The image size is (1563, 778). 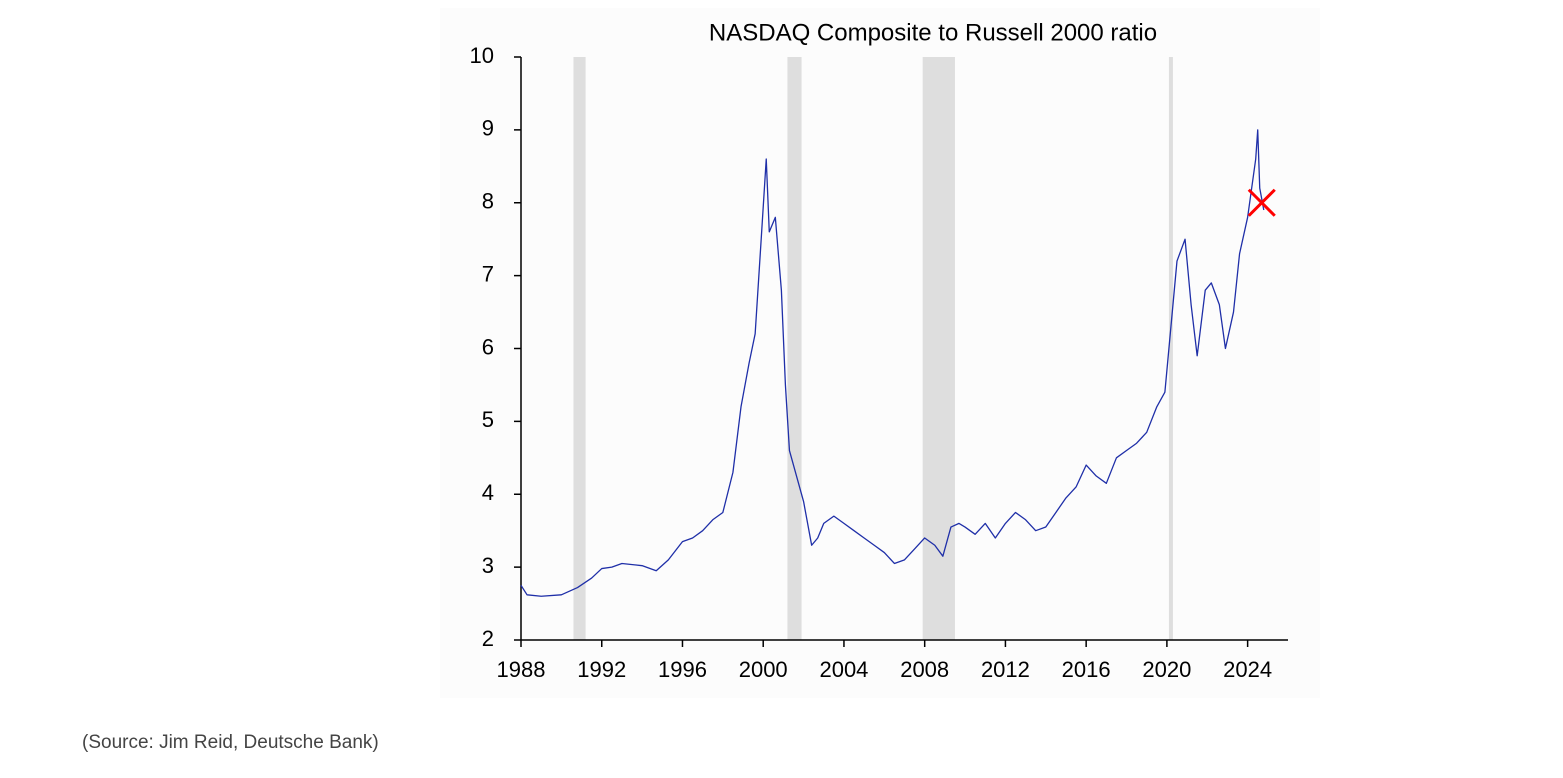 I want to click on y-tick-label: 7, so click(x=488, y=273).